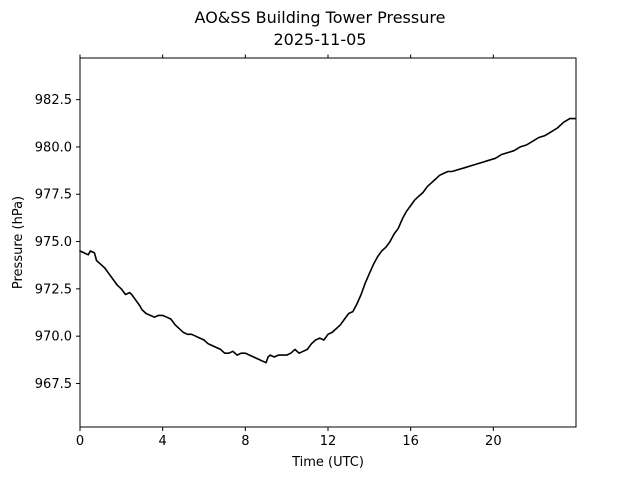 This screenshot has width=640, height=480. I want to click on y-tick-label: 980.0, so click(53, 147).